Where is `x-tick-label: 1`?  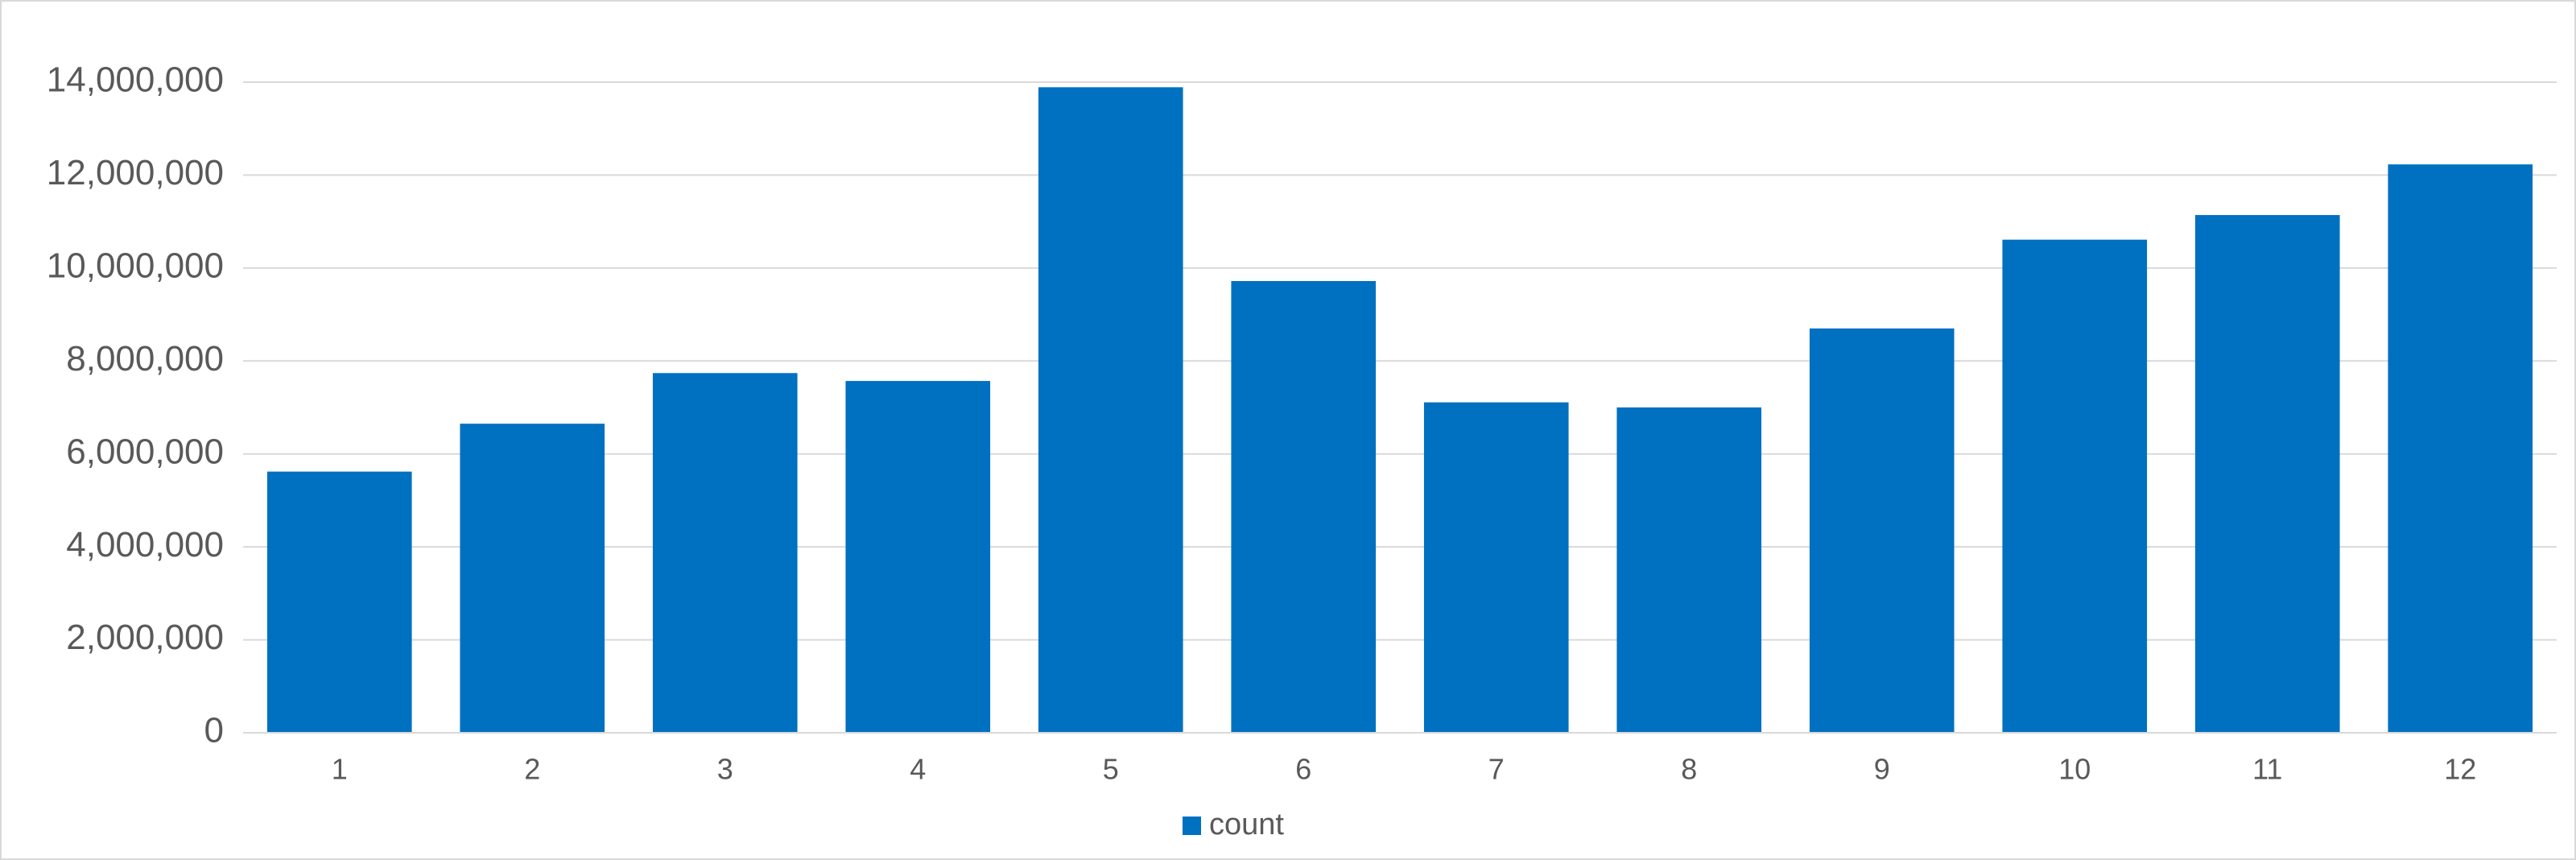
x-tick-label: 1 is located at coordinates (340, 769).